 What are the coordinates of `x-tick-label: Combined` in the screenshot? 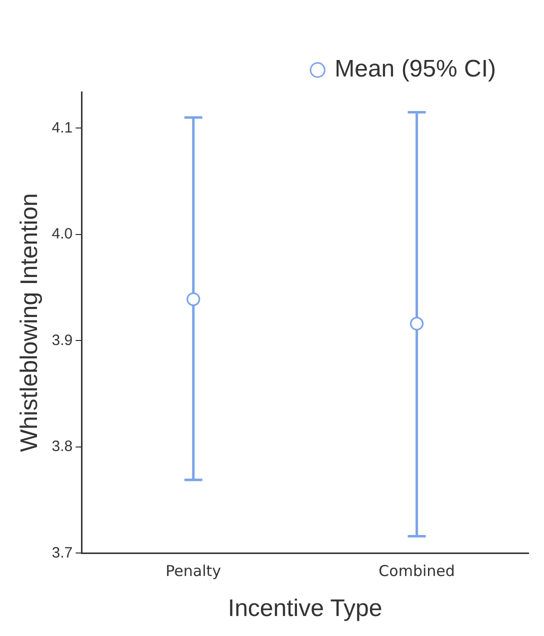 It's located at (416, 571).